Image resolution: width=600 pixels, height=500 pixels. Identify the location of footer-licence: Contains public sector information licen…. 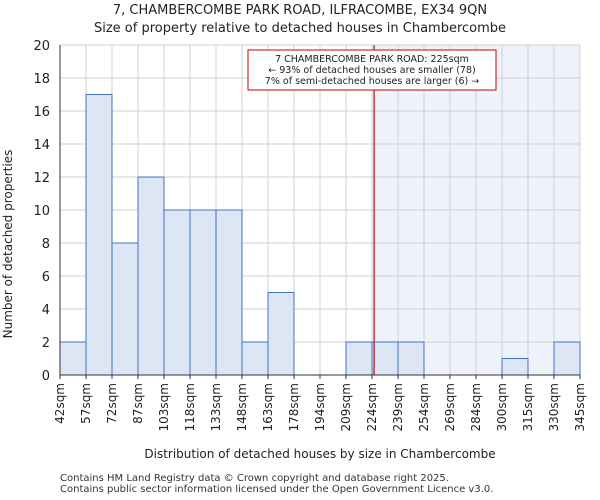
(277, 489).